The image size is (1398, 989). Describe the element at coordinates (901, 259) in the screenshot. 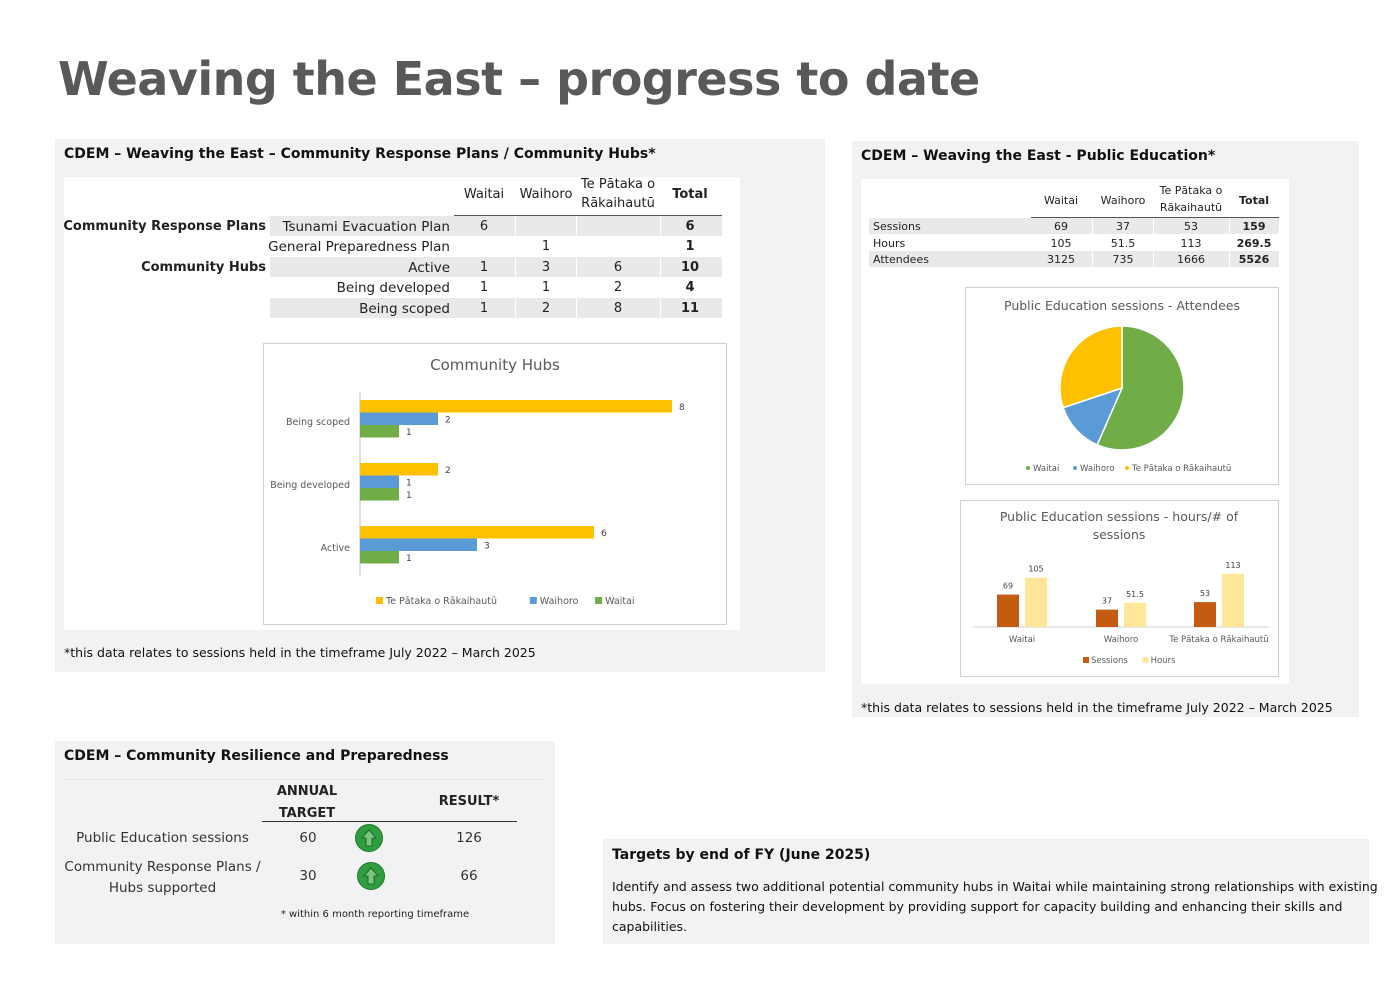

I see `pe-row-label: Attendees` at that location.